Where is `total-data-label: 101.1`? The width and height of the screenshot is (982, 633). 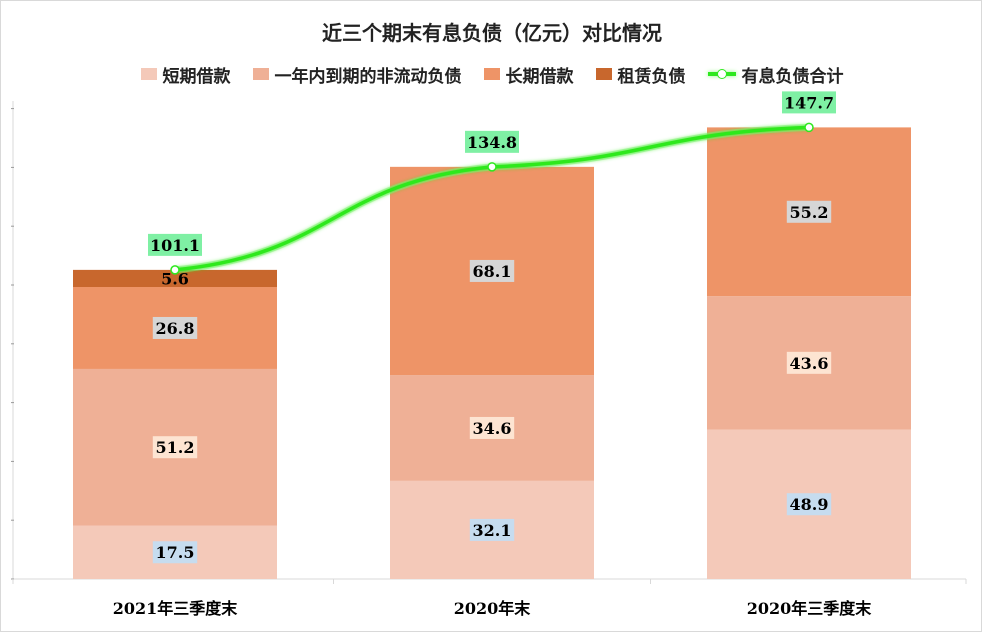
total-data-label: 101.1 is located at coordinates (175, 245).